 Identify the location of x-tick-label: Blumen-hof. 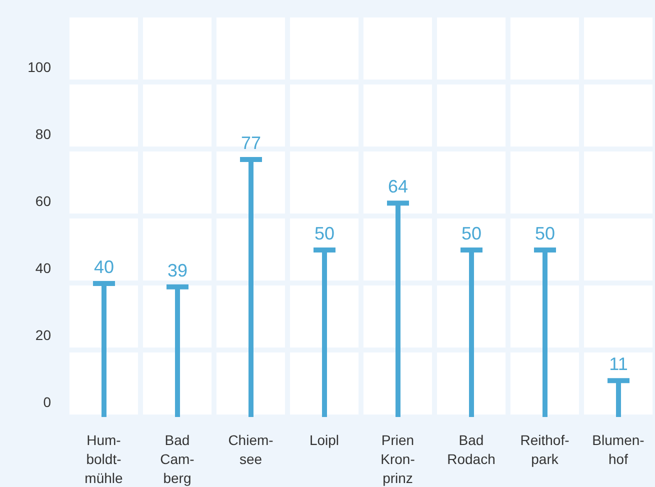
(618, 449).